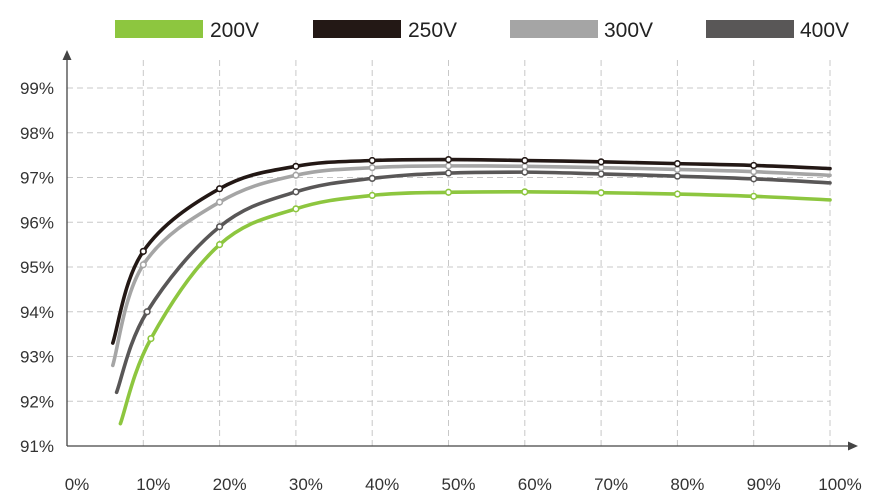 The image size is (874, 503). I want to click on y-tick-label: 94%, so click(37, 312).